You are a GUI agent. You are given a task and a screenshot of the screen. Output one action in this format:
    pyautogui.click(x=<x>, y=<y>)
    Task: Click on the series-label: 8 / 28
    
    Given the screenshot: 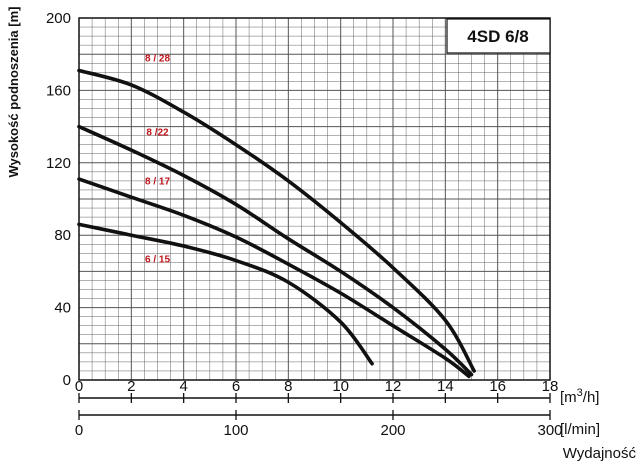 What is the action you would take?
    pyautogui.click(x=157, y=58)
    